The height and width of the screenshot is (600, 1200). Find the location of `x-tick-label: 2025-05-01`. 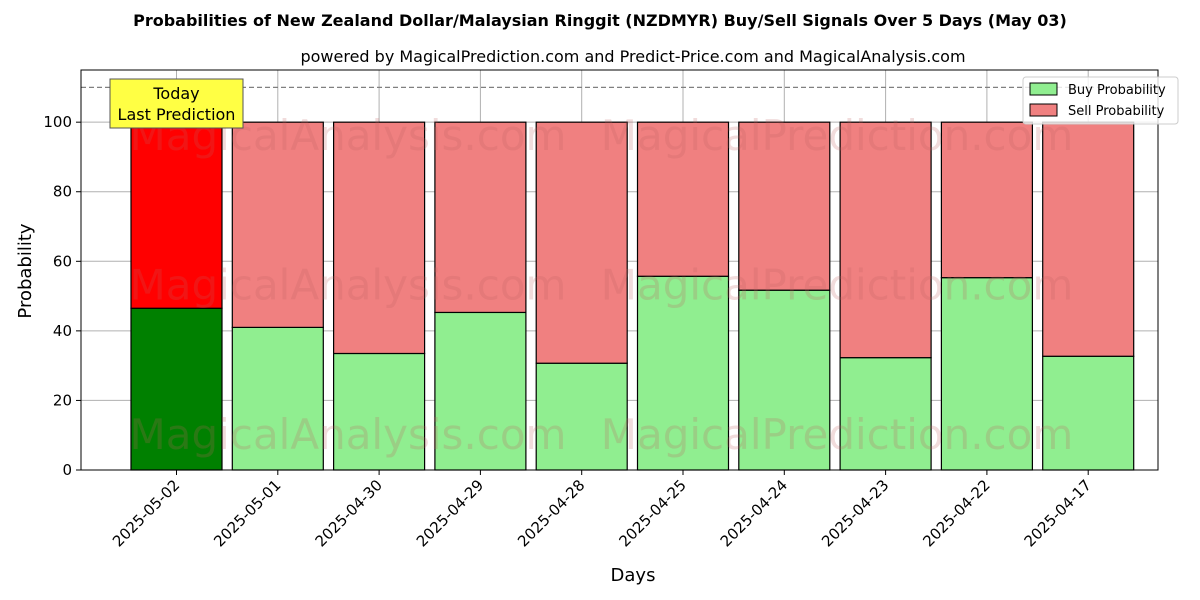

x-tick-label: 2025-05-01 is located at coordinates (247, 513).